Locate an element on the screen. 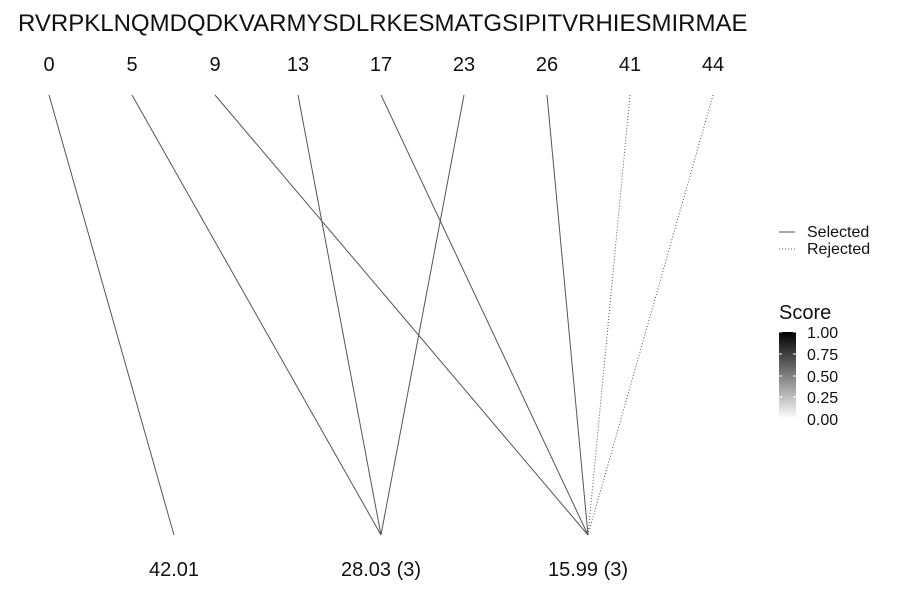 This screenshot has height=600, width=900. position-label: 5 is located at coordinates (131, 65).